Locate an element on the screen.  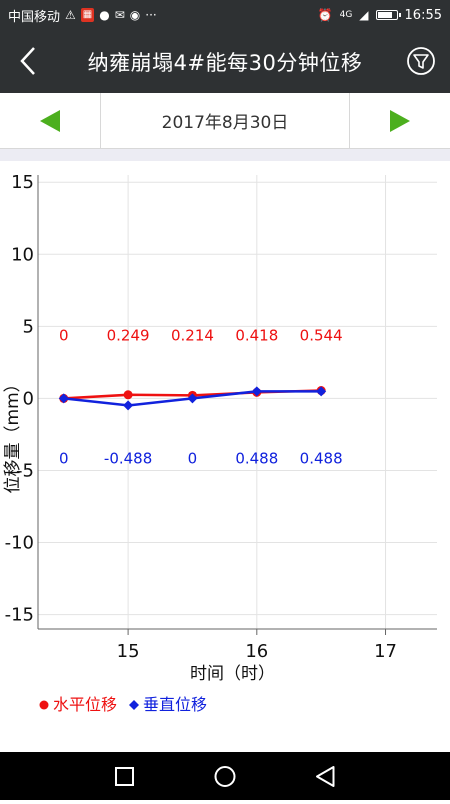
page-title: 纳雍崩塌4#能每30分钟位移 is located at coordinates (225, 62).